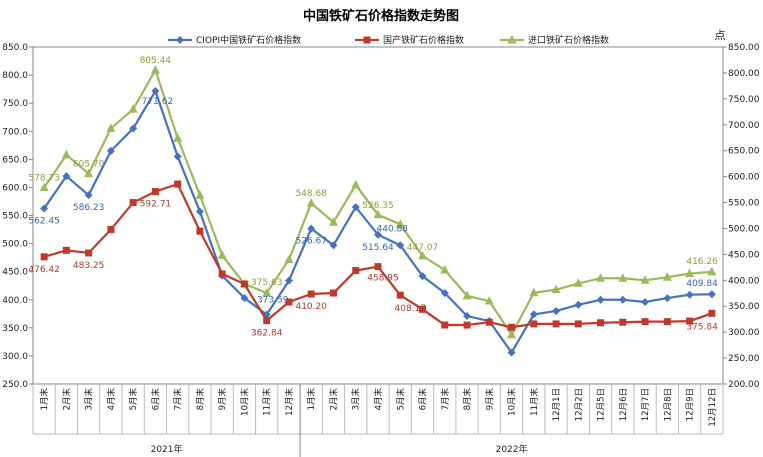 The height and width of the screenshot is (457, 763). Describe the element at coordinates (15, 76) in the screenshot. I see `left-tick-label: 800.0` at that location.